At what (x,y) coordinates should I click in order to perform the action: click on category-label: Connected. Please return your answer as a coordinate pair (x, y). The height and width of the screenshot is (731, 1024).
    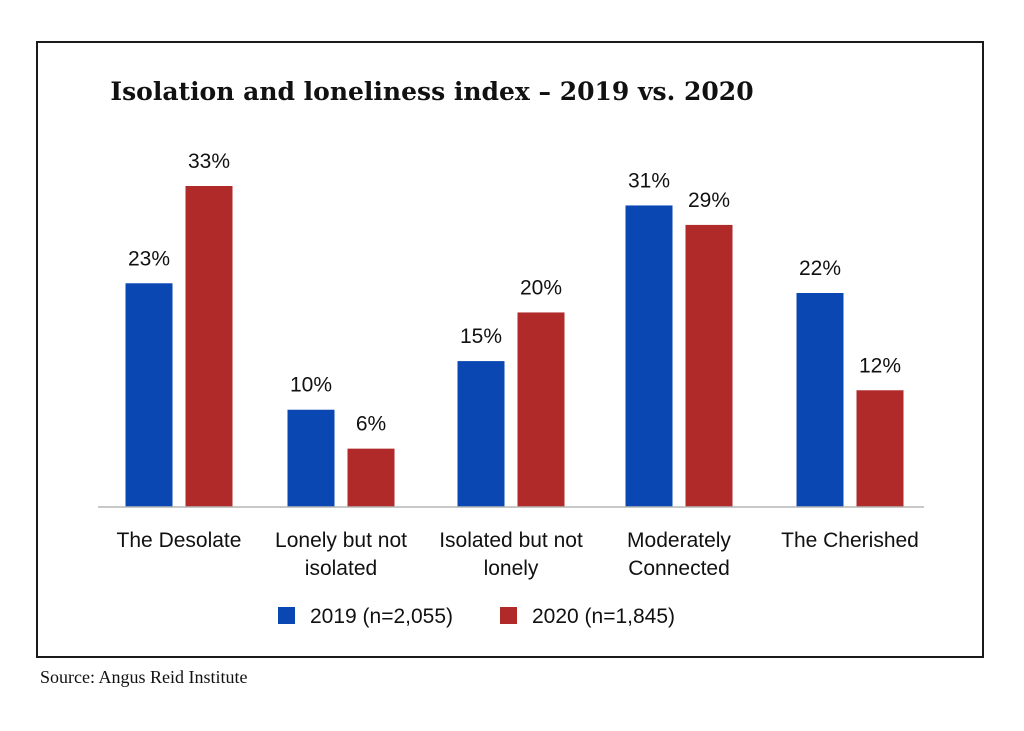
    Looking at the image, I should click on (679, 568).